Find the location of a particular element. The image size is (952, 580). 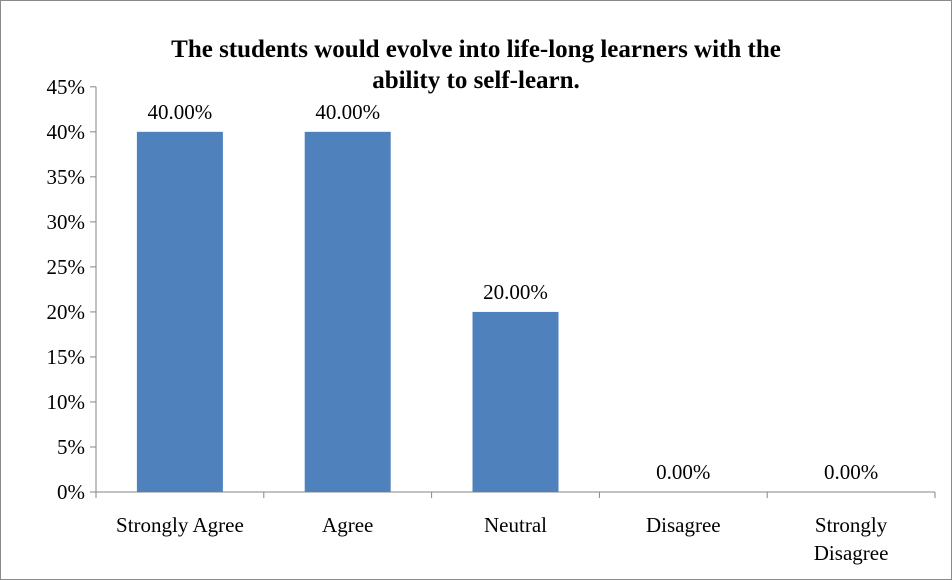

x-category-label: Strongly is located at coordinates (851, 525).